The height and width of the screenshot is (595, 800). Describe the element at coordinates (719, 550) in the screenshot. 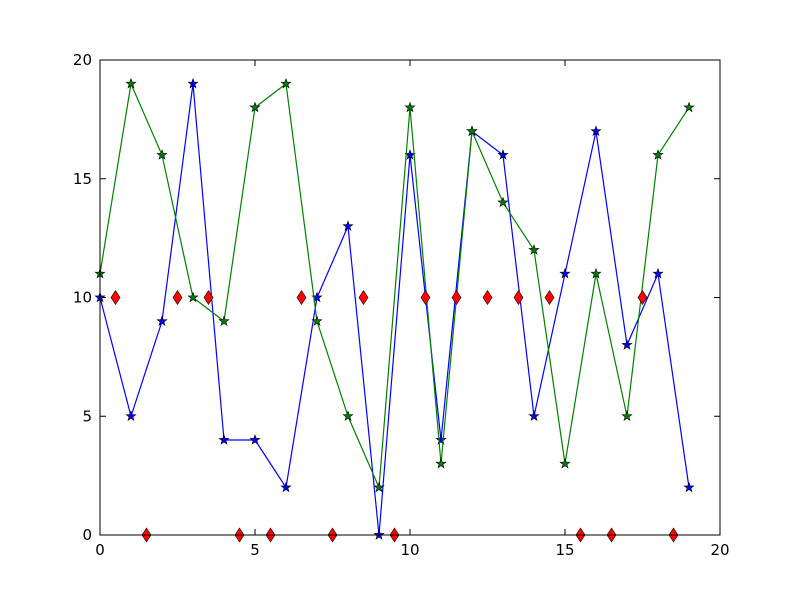

I see `x-tick-label: 20` at that location.